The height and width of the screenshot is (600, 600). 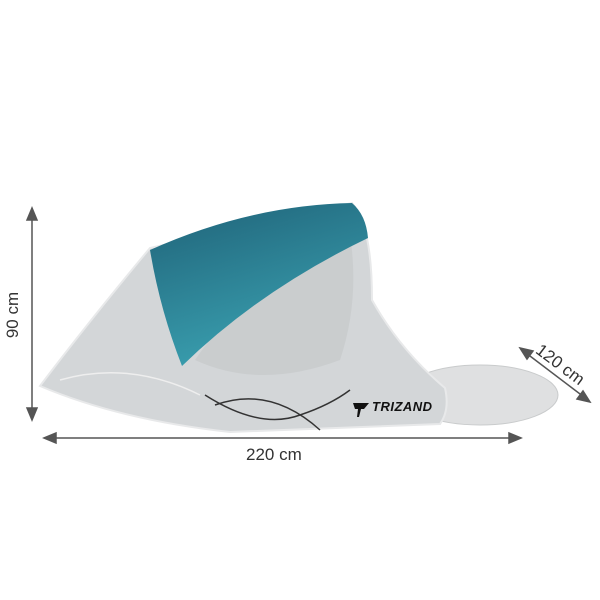 I want to click on width-label: 220 cm, so click(x=274, y=454).